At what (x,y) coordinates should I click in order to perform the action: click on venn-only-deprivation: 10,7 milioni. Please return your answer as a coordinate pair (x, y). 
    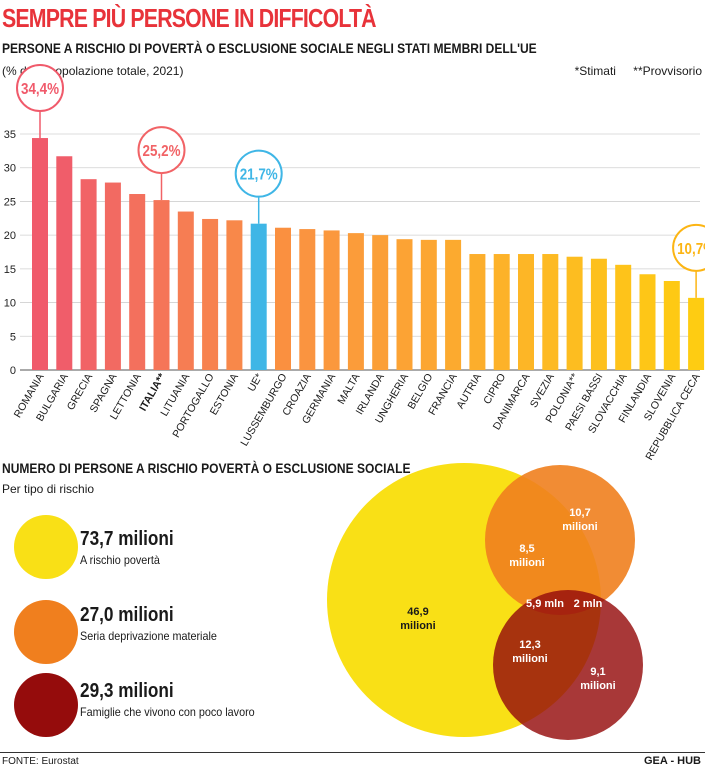
    Looking at the image, I should click on (579, 520).